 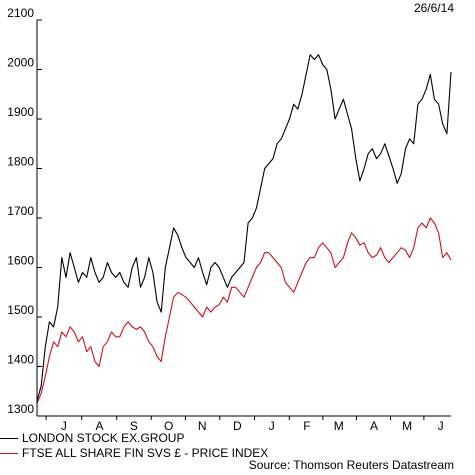 What do you see at coordinates (20, 360) in the screenshot?
I see `y-tick-label: 1400` at bounding box center [20, 360].